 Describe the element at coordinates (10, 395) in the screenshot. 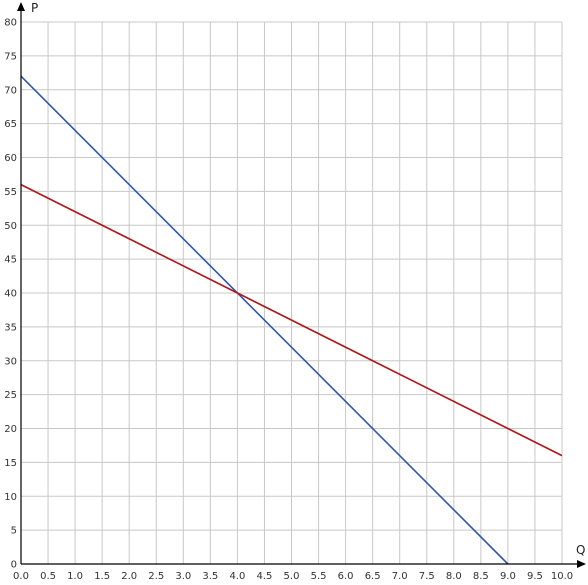

I see `y-tick-label: 25` at that location.